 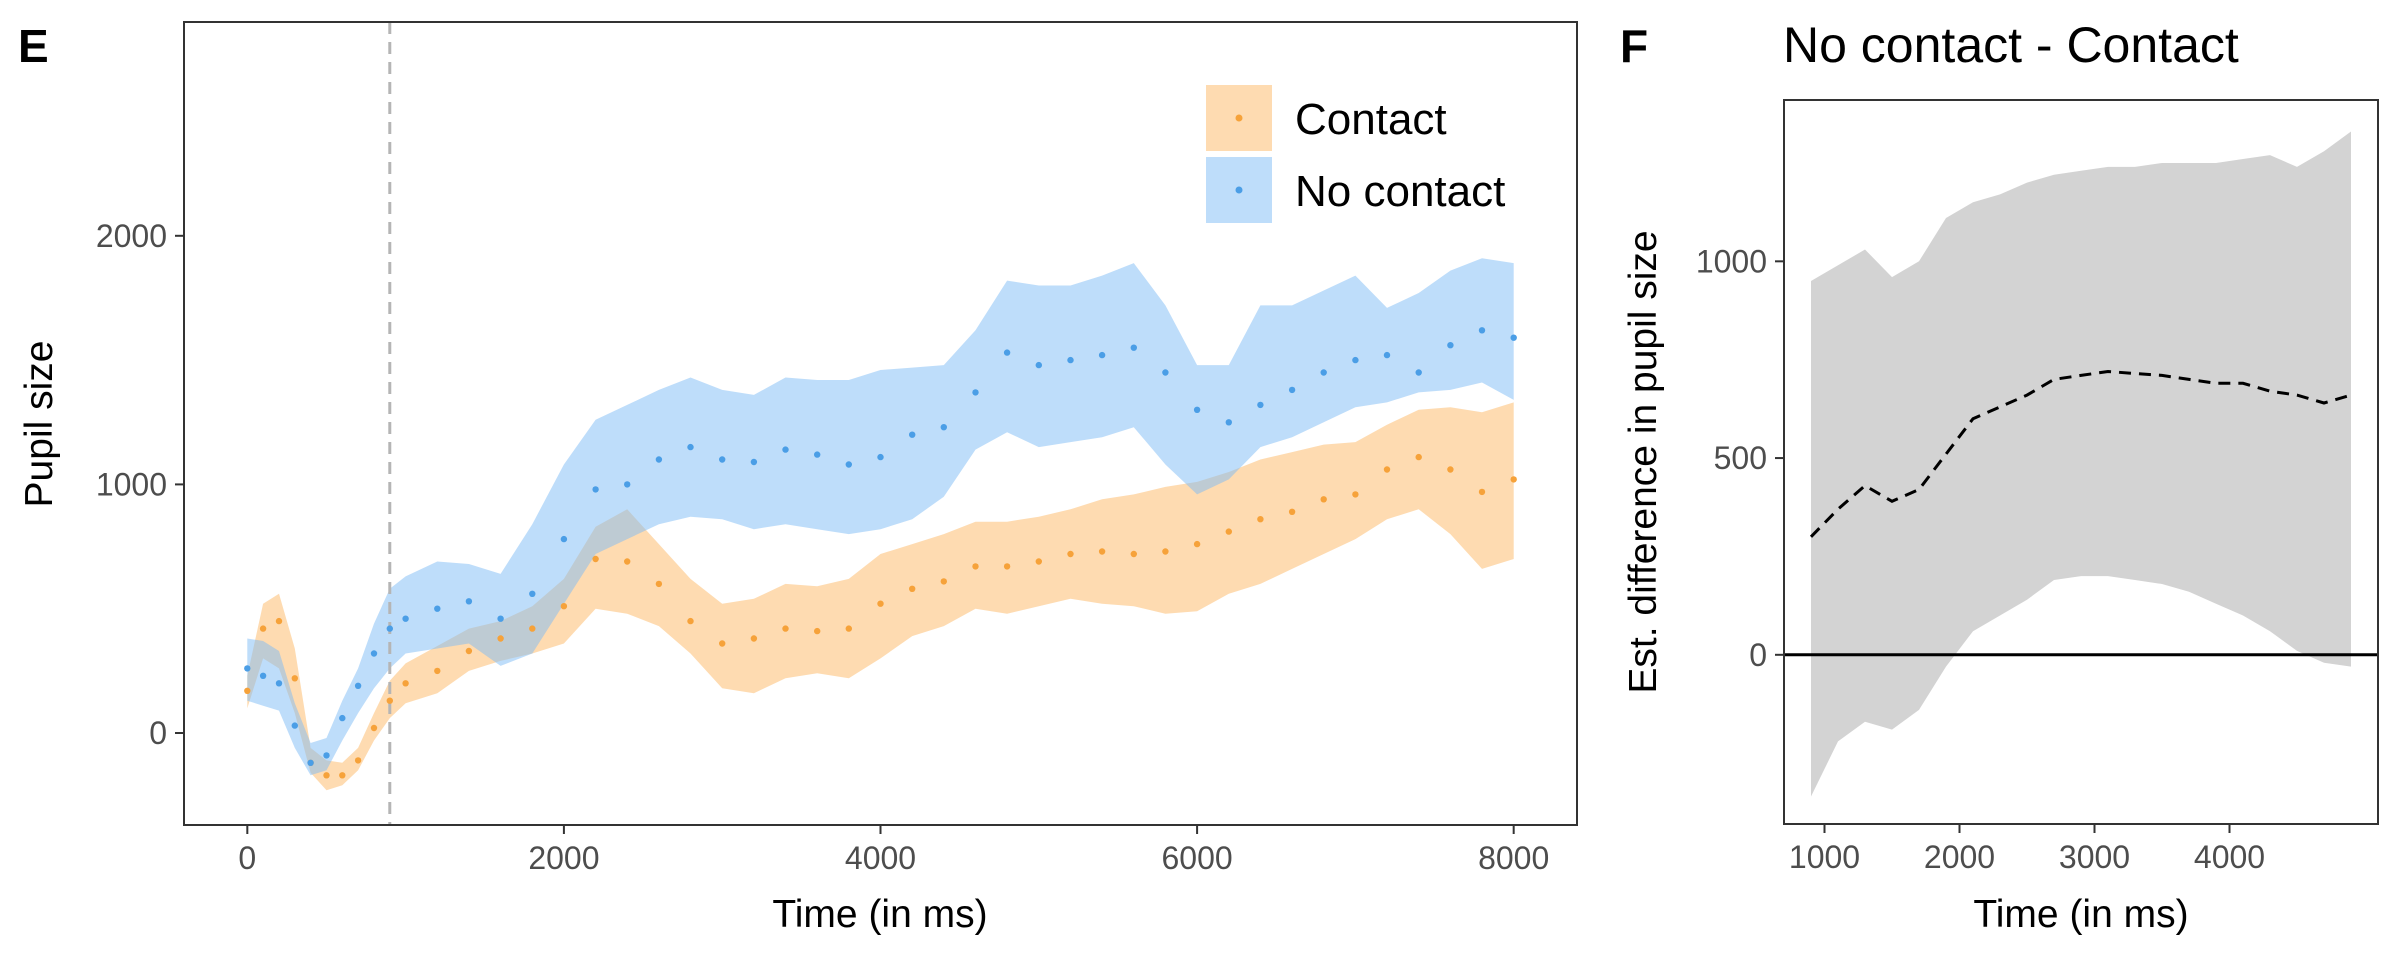 I want to click on legend-label-no-contact: No contact, so click(x=1400, y=191).